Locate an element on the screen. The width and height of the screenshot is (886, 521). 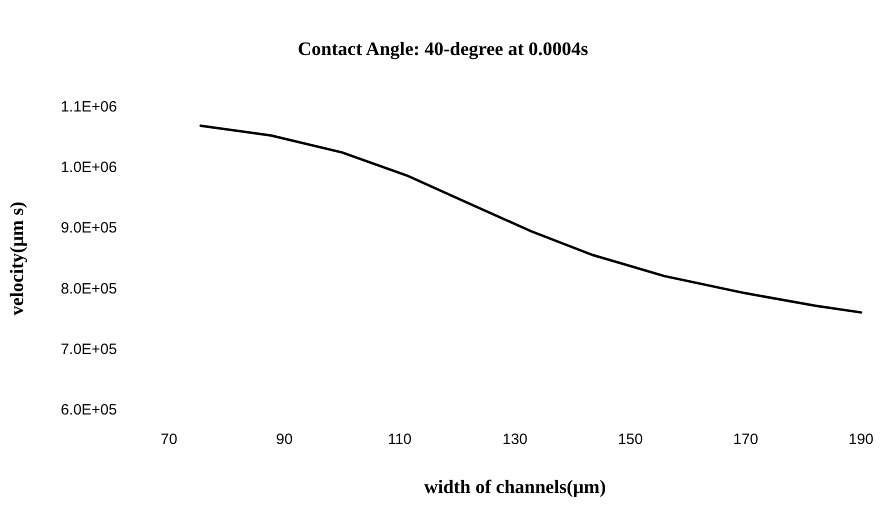
y-tick-label: 1.0E+06 is located at coordinates (88, 167).